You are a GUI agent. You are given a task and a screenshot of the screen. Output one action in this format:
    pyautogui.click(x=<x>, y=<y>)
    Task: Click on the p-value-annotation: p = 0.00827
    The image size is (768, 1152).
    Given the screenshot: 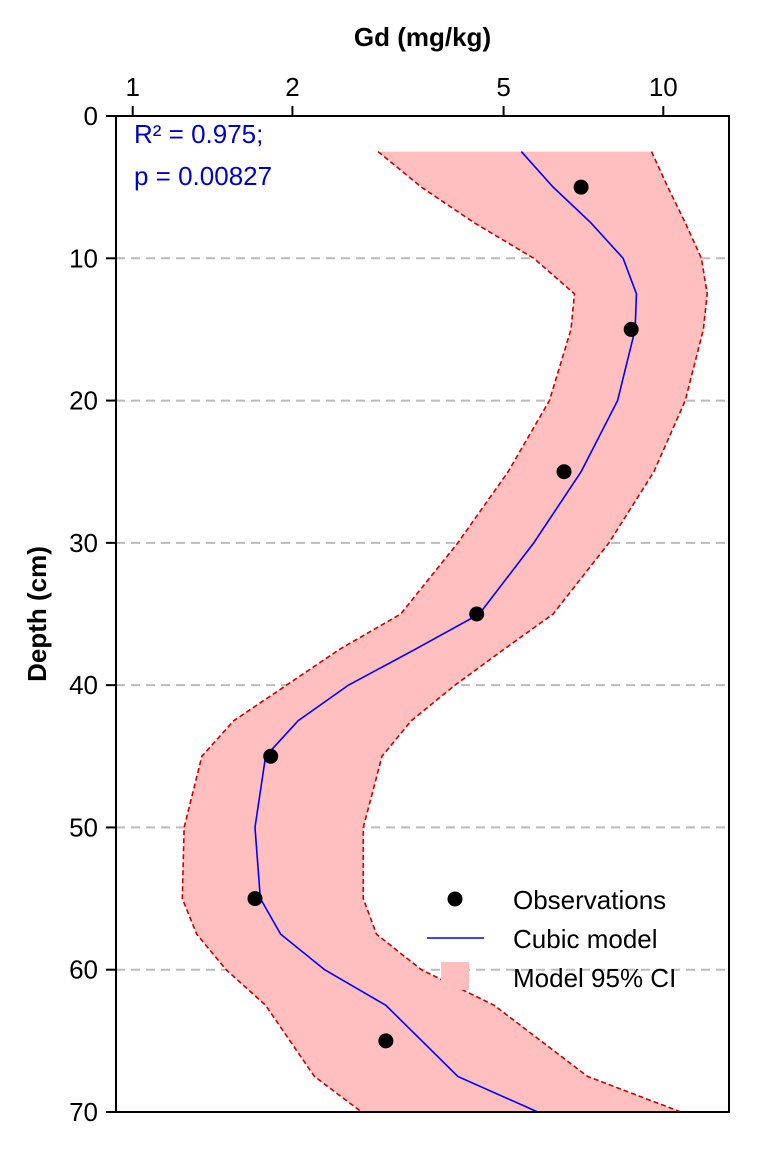 What is the action you would take?
    pyautogui.click(x=203, y=176)
    